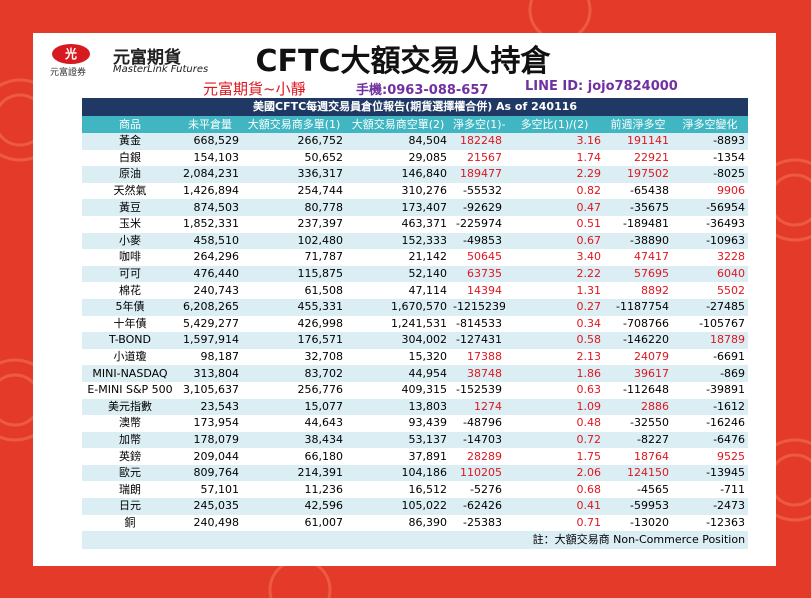 The width and height of the screenshot is (811, 598). What do you see at coordinates (733, 489) in the screenshot?
I see `cell: -711` at bounding box center [733, 489].